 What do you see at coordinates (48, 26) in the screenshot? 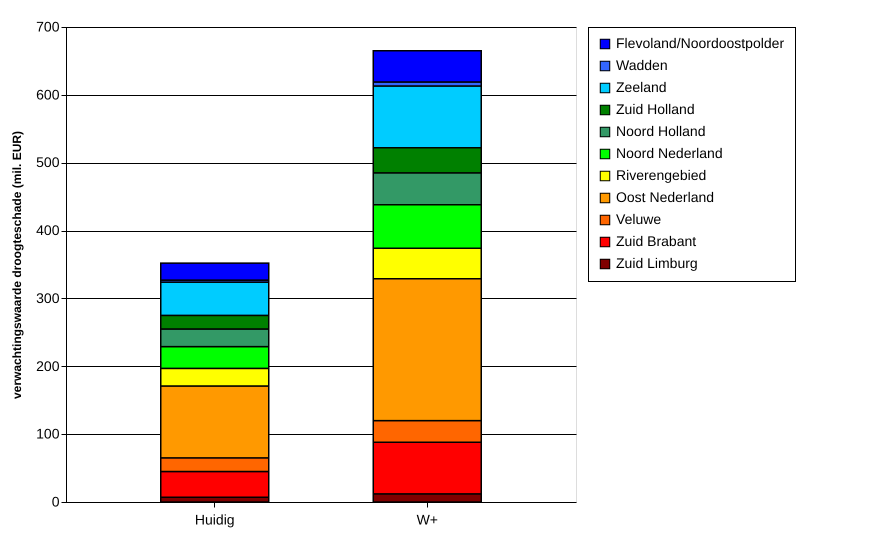
I see `y-tick-label: 700` at bounding box center [48, 26].